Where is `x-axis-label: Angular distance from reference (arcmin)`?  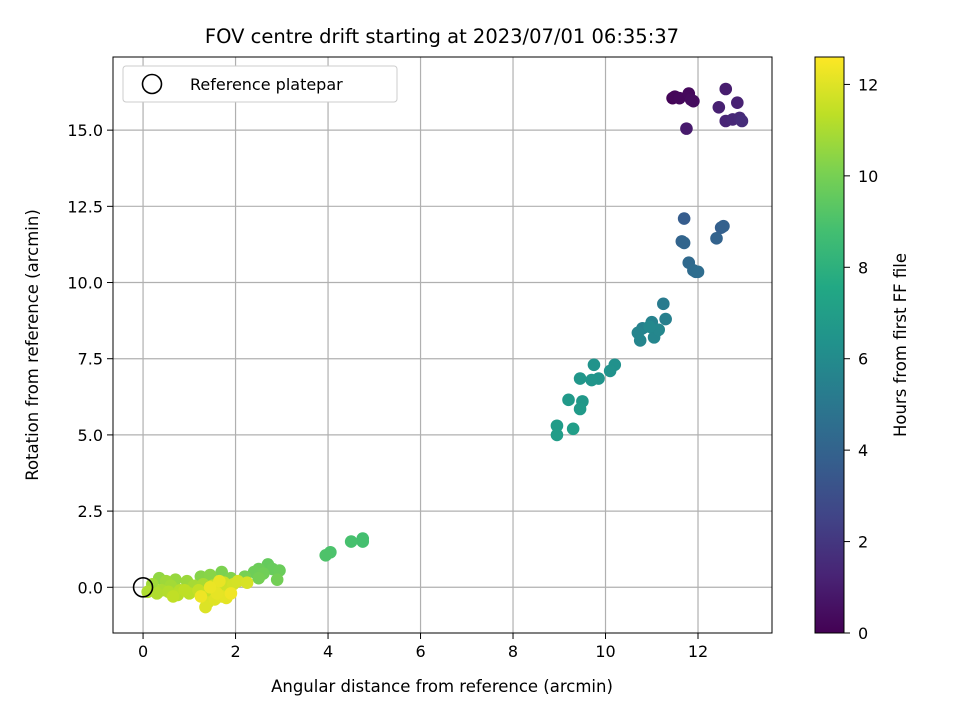
x-axis-label: Angular distance from reference (arcmin) is located at coordinates (442, 686).